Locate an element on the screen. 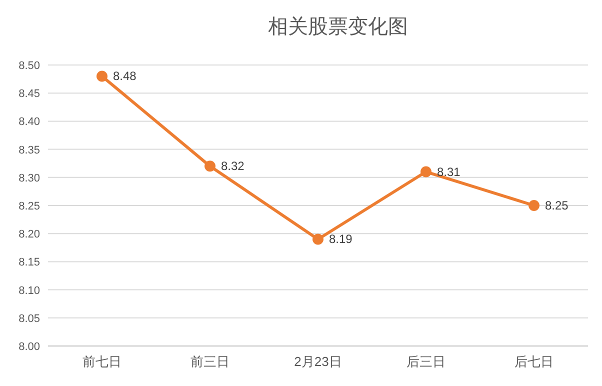 The width and height of the screenshot is (602, 386). data-label: 8.25 is located at coordinates (557, 205).